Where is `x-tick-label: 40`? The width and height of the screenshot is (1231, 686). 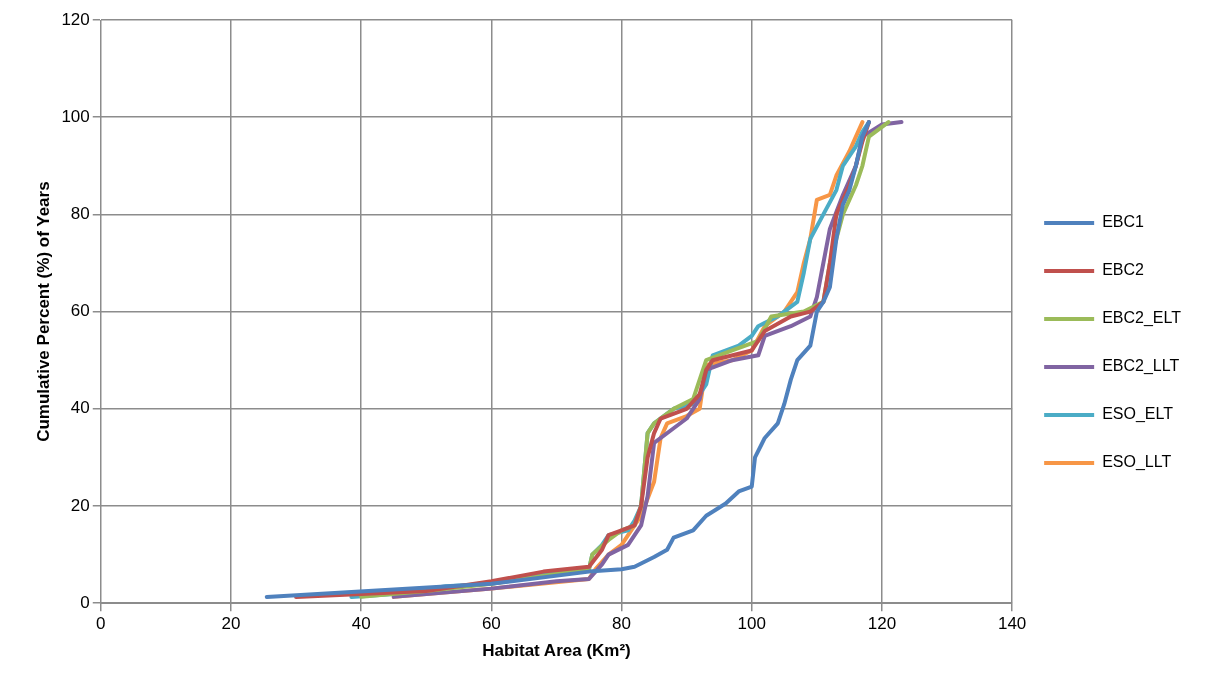 x-tick-label: 40 is located at coordinates (361, 624).